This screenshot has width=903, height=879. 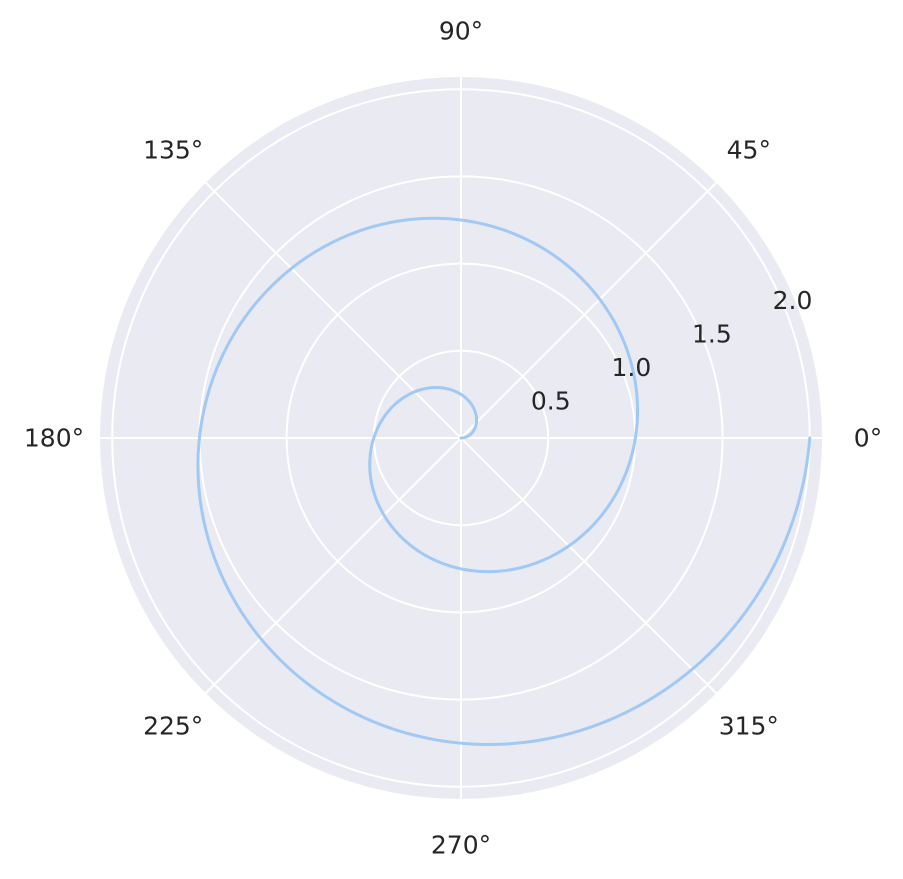 What do you see at coordinates (461, 845) in the screenshot?
I see `angle-tick-label: 270°` at bounding box center [461, 845].